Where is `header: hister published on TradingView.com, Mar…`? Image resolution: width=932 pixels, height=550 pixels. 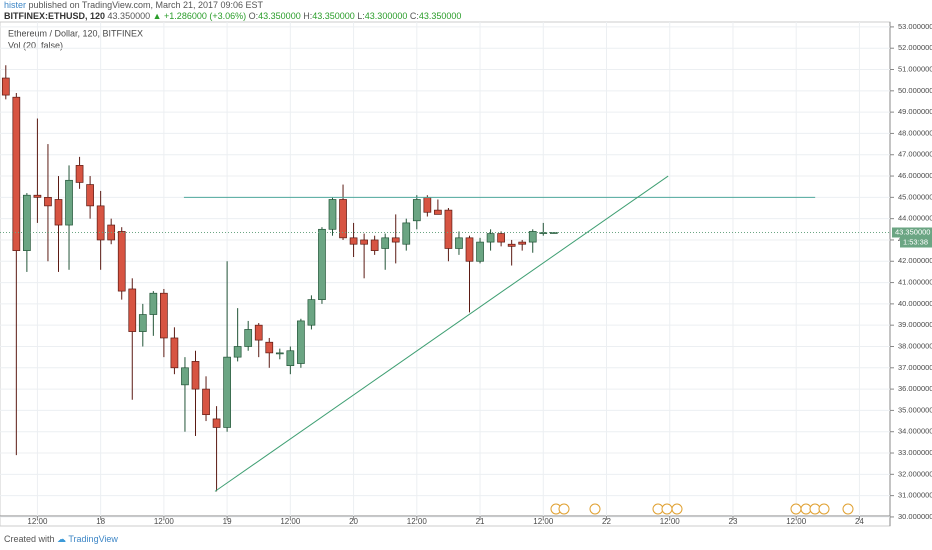 header: hister published on TradingView.com, Mar… is located at coordinates (232, 11).